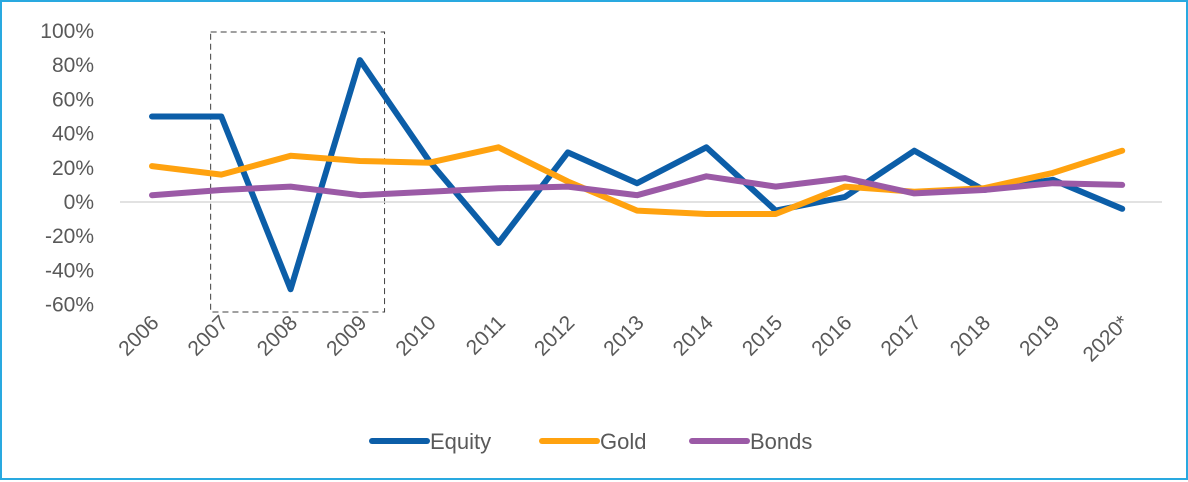 The height and width of the screenshot is (482, 1188). Describe the element at coordinates (298, 172) in the screenshot. I see `highlight-box` at that location.